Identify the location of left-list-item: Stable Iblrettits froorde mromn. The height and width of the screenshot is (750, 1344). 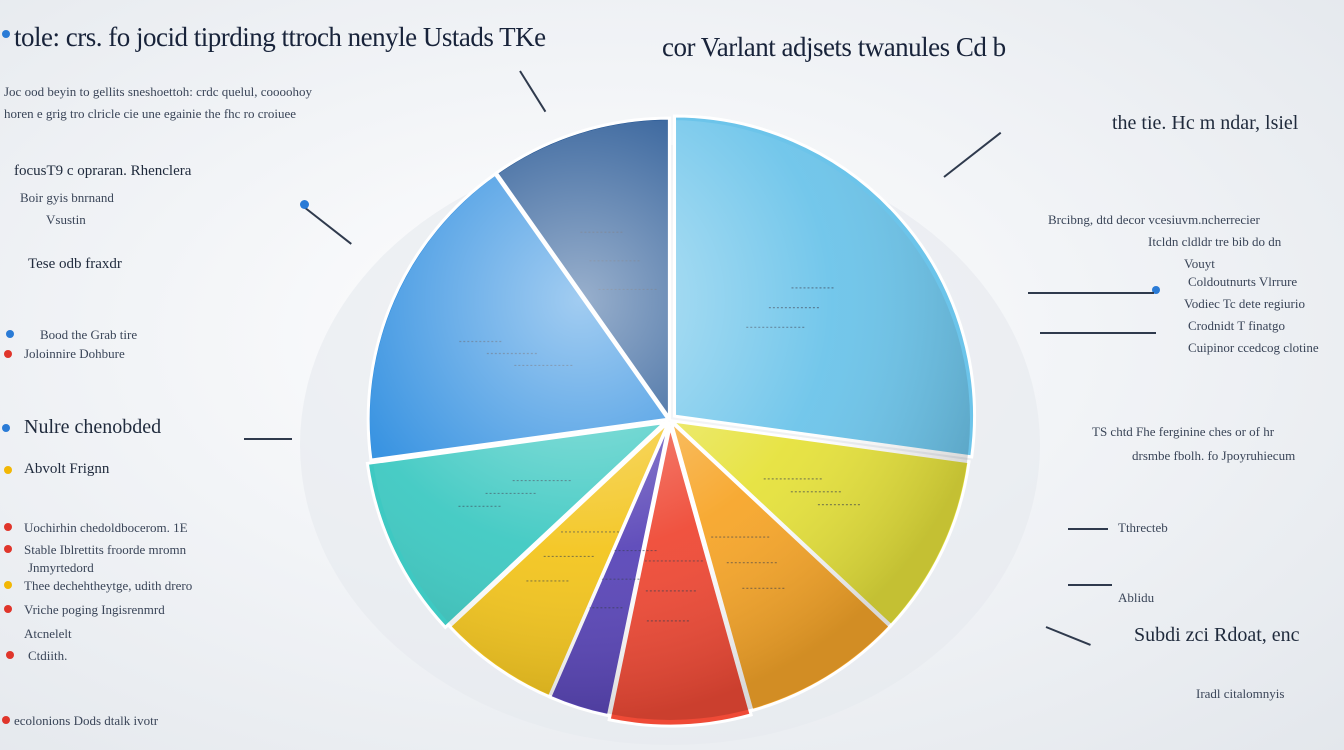
(105, 549).